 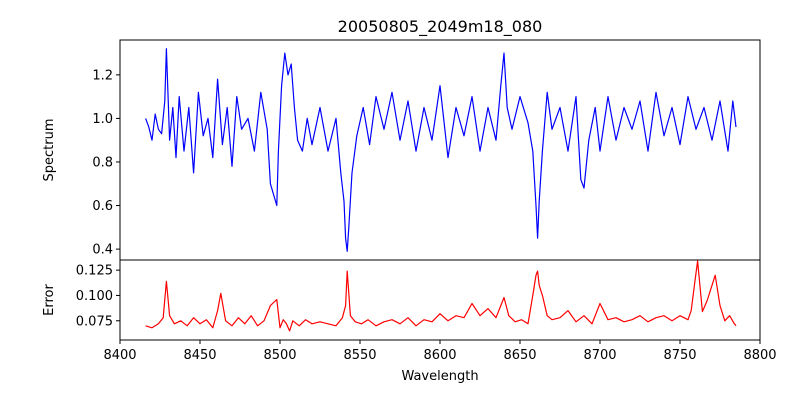 What do you see at coordinates (759, 355) in the screenshot?
I see `x-tick-label: 8800` at bounding box center [759, 355].